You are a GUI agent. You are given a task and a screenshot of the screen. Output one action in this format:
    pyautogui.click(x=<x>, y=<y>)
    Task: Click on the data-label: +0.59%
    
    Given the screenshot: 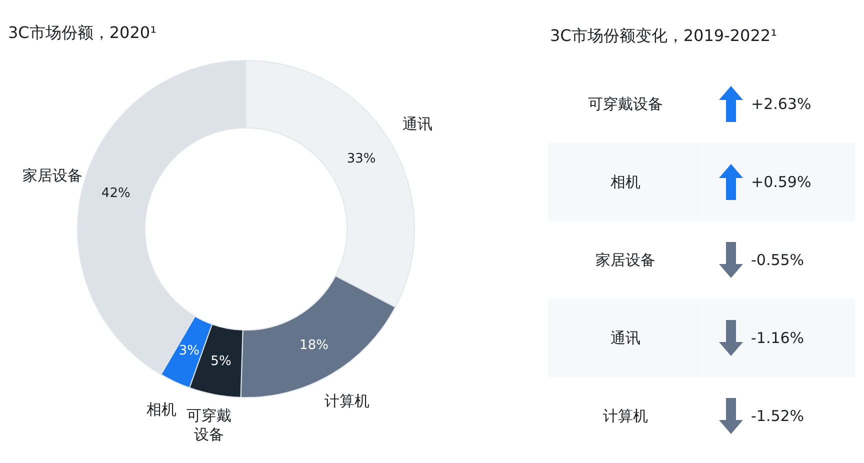 What is the action you would take?
    pyautogui.click(x=781, y=182)
    